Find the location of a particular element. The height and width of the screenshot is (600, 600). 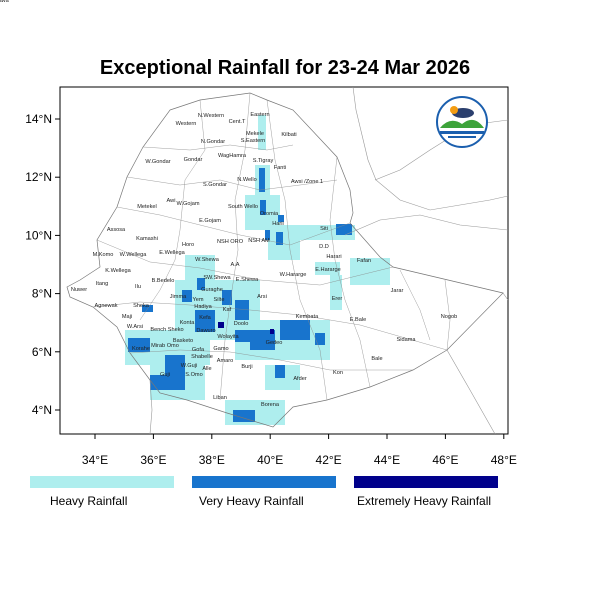

region-label: Cent.T is located at coordinates (237, 122).